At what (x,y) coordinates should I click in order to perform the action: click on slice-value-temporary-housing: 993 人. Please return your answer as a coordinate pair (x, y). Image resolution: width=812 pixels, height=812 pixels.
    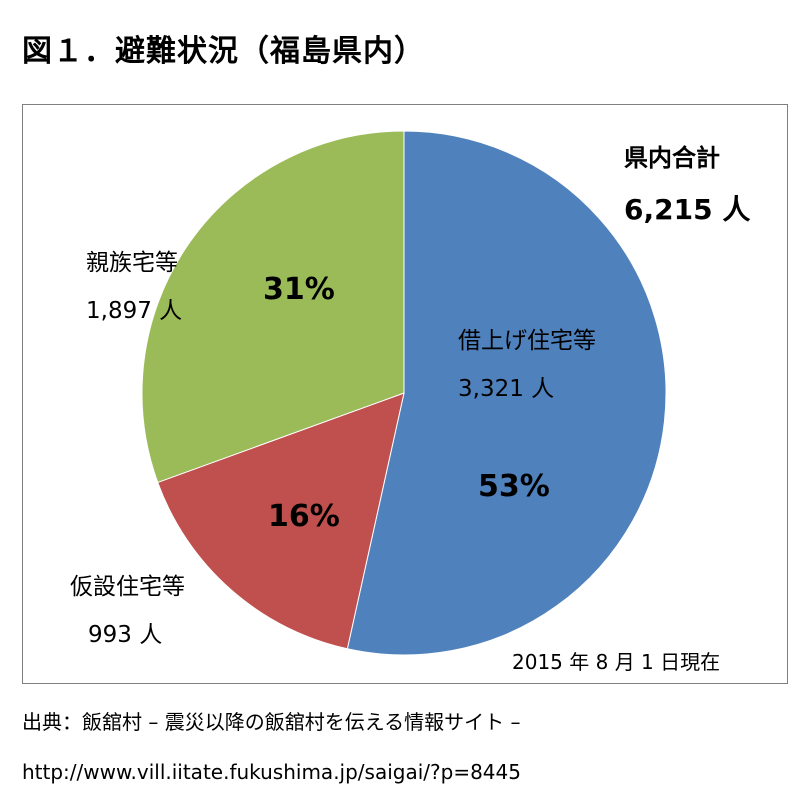
    Looking at the image, I should click on (125, 635).